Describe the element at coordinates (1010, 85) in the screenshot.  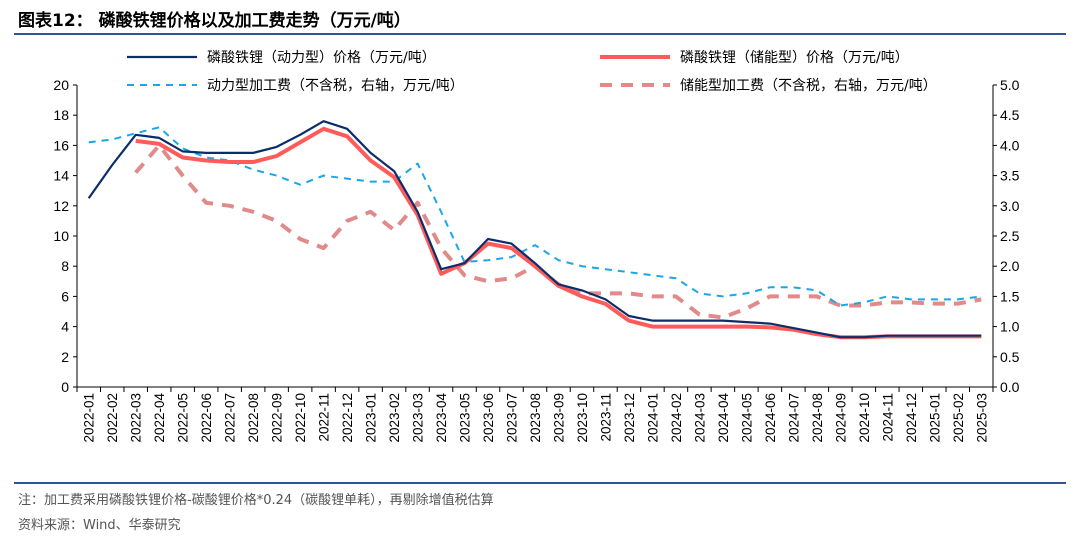
I see `y-right-tick-label: 5.0` at that location.